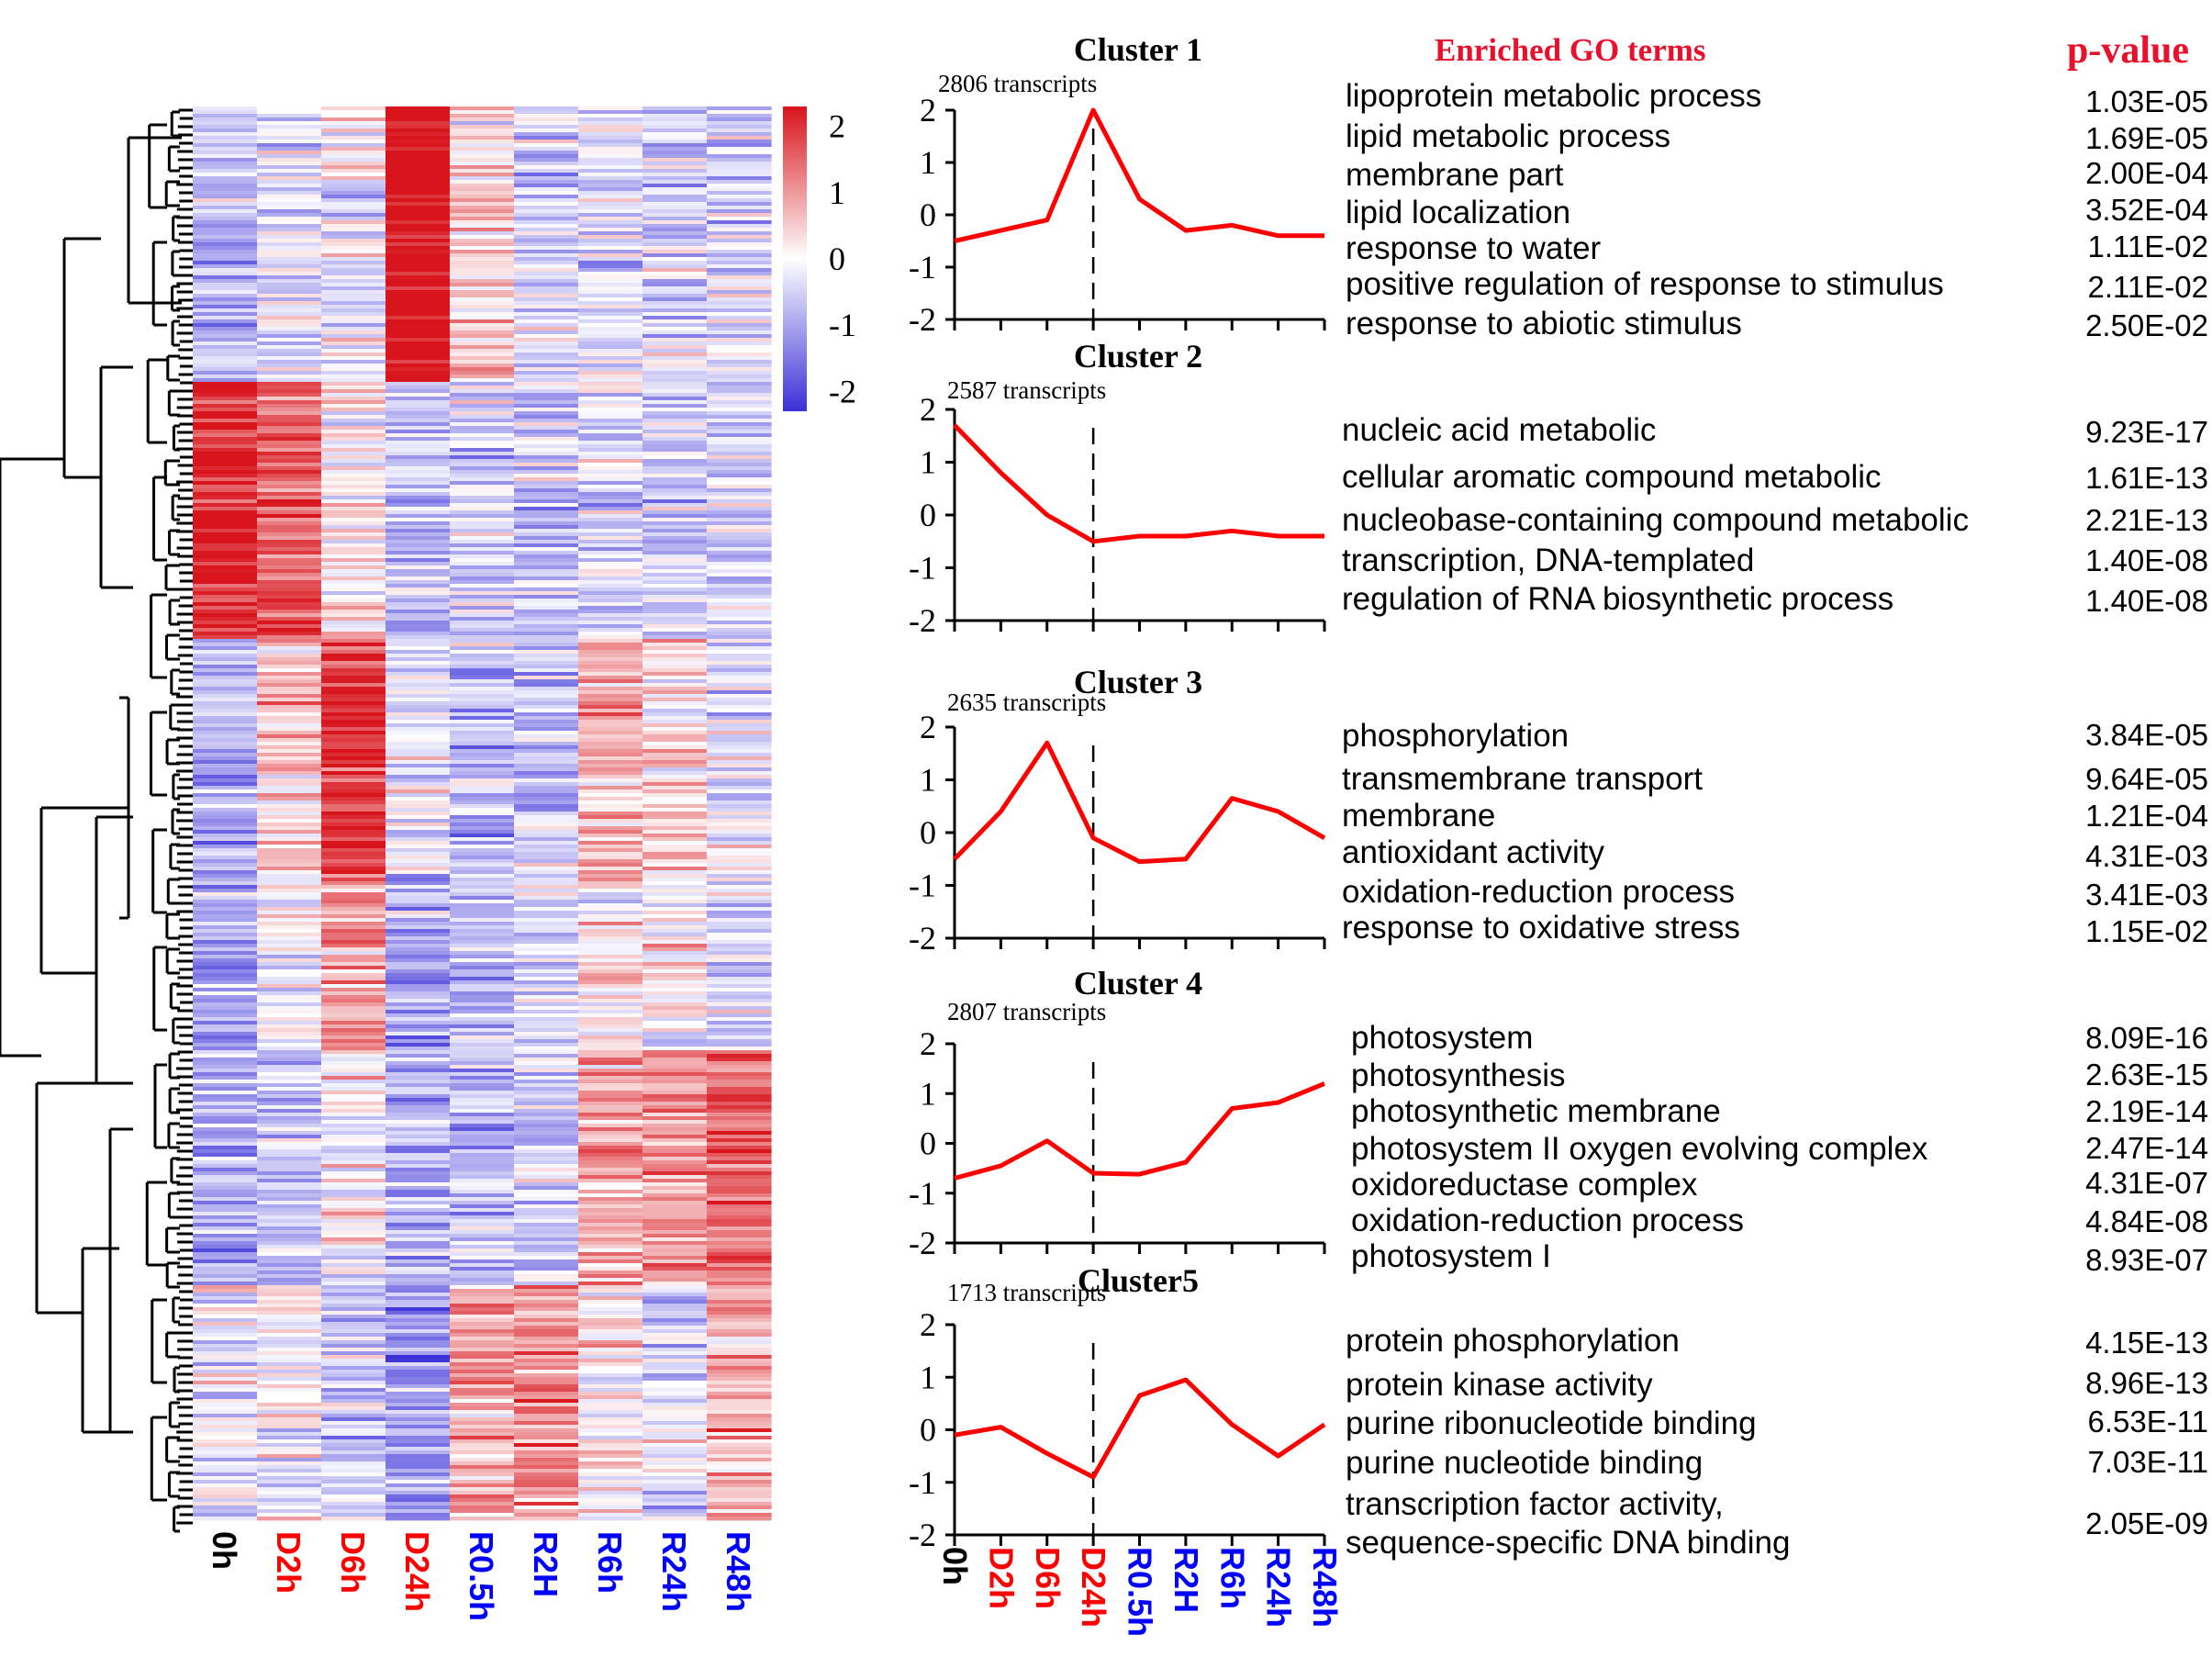  What do you see at coordinates (1612, 477) in the screenshot?
I see `go-term: cellular aromatic compound metabolic` at bounding box center [1612, 477].